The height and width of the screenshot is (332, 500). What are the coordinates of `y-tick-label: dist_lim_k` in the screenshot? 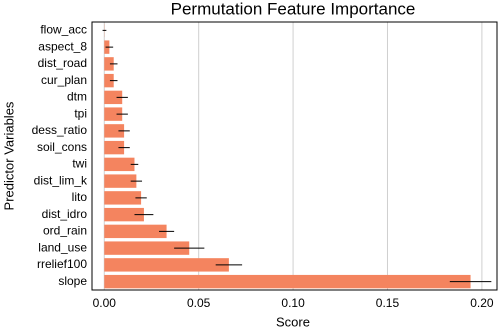 It's located at (61, 180).